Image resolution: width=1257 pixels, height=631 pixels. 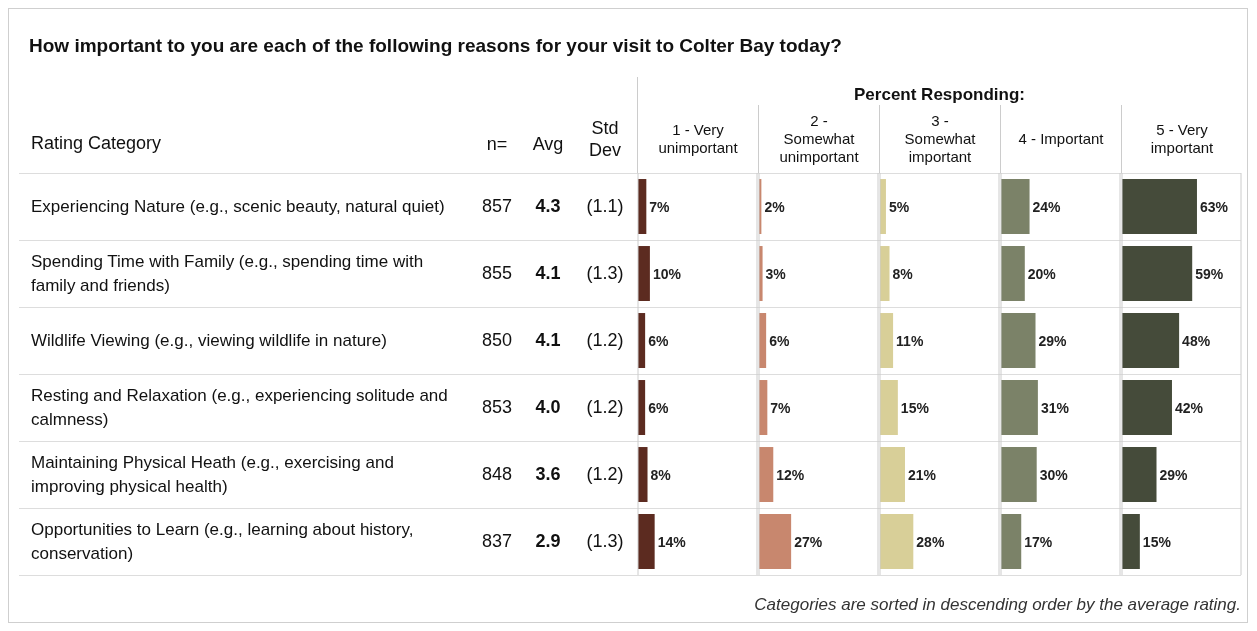 What do you see at coordinates (1038, 541) in the screenshot?
I see `data-label: 17%` at bounding box center [1038, 541].